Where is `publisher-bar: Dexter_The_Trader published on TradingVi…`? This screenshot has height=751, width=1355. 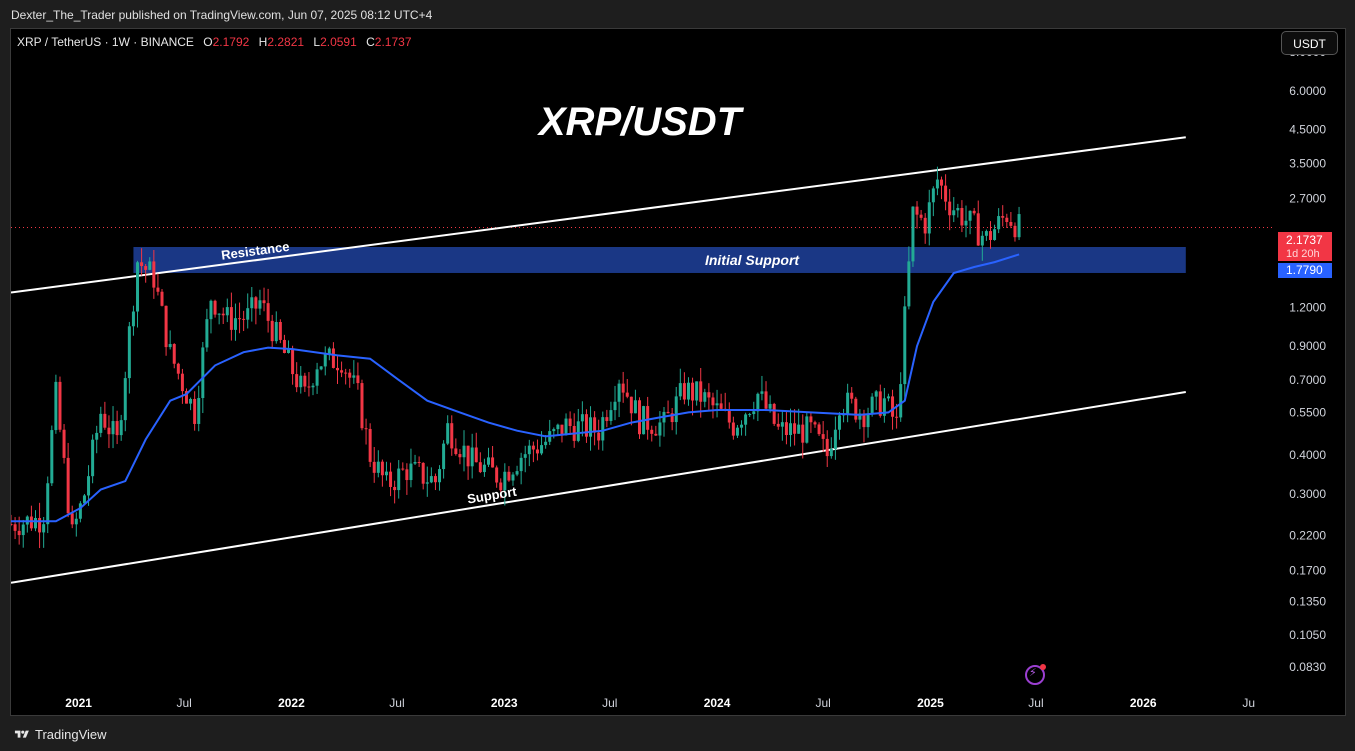
publisher-bar: Dexter_The_Trader published on TradingVi… is located at coordinates (677, 14).